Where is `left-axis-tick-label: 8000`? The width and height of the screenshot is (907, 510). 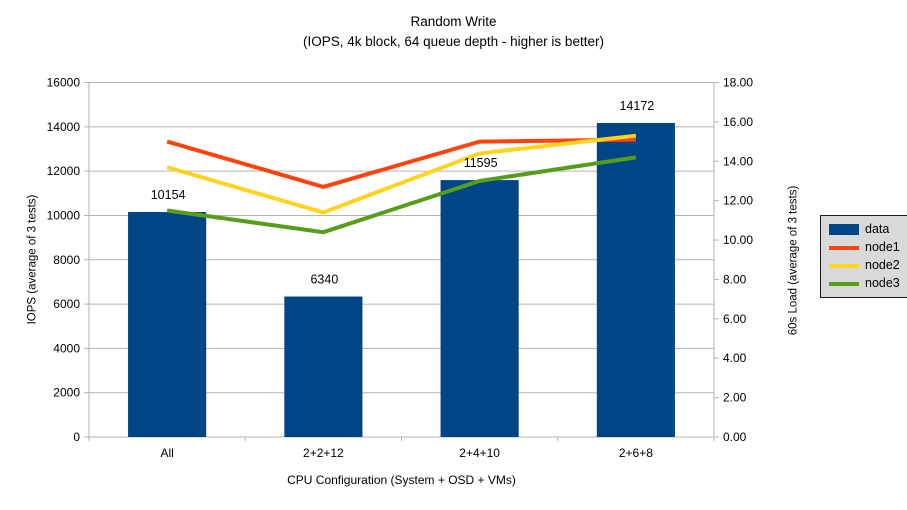
left-axis-tick-label: 8000 is located at coordinates (66, 260).